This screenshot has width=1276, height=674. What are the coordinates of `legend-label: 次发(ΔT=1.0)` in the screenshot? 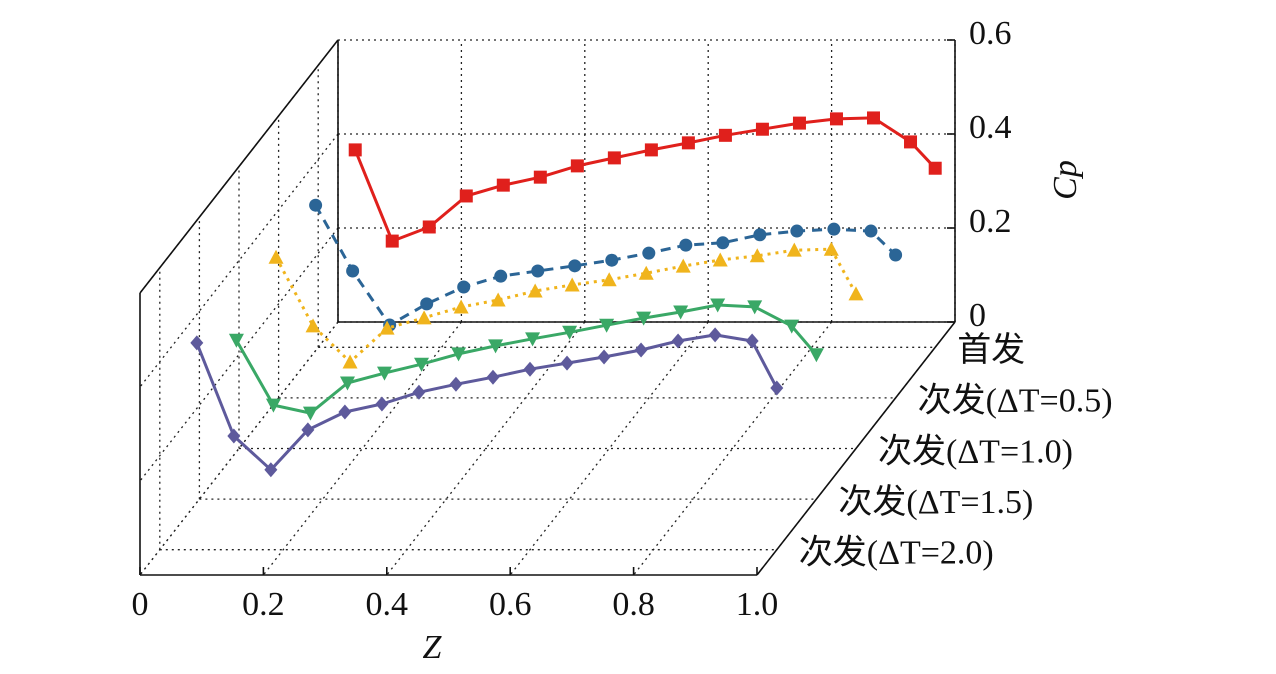 It's located at (975, 451).